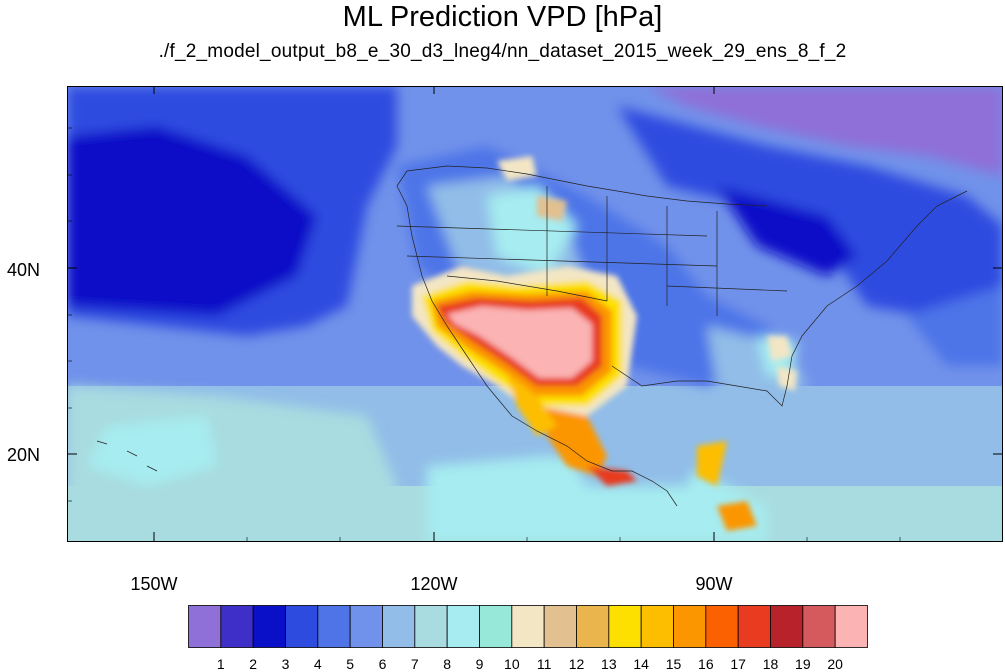 The width and height of the screenshot is (1005, 672). What do you see at coordinates (434, 584) in the screenshot?
I see `lon-label-120w: 120W` at bounding box center [434, 584].